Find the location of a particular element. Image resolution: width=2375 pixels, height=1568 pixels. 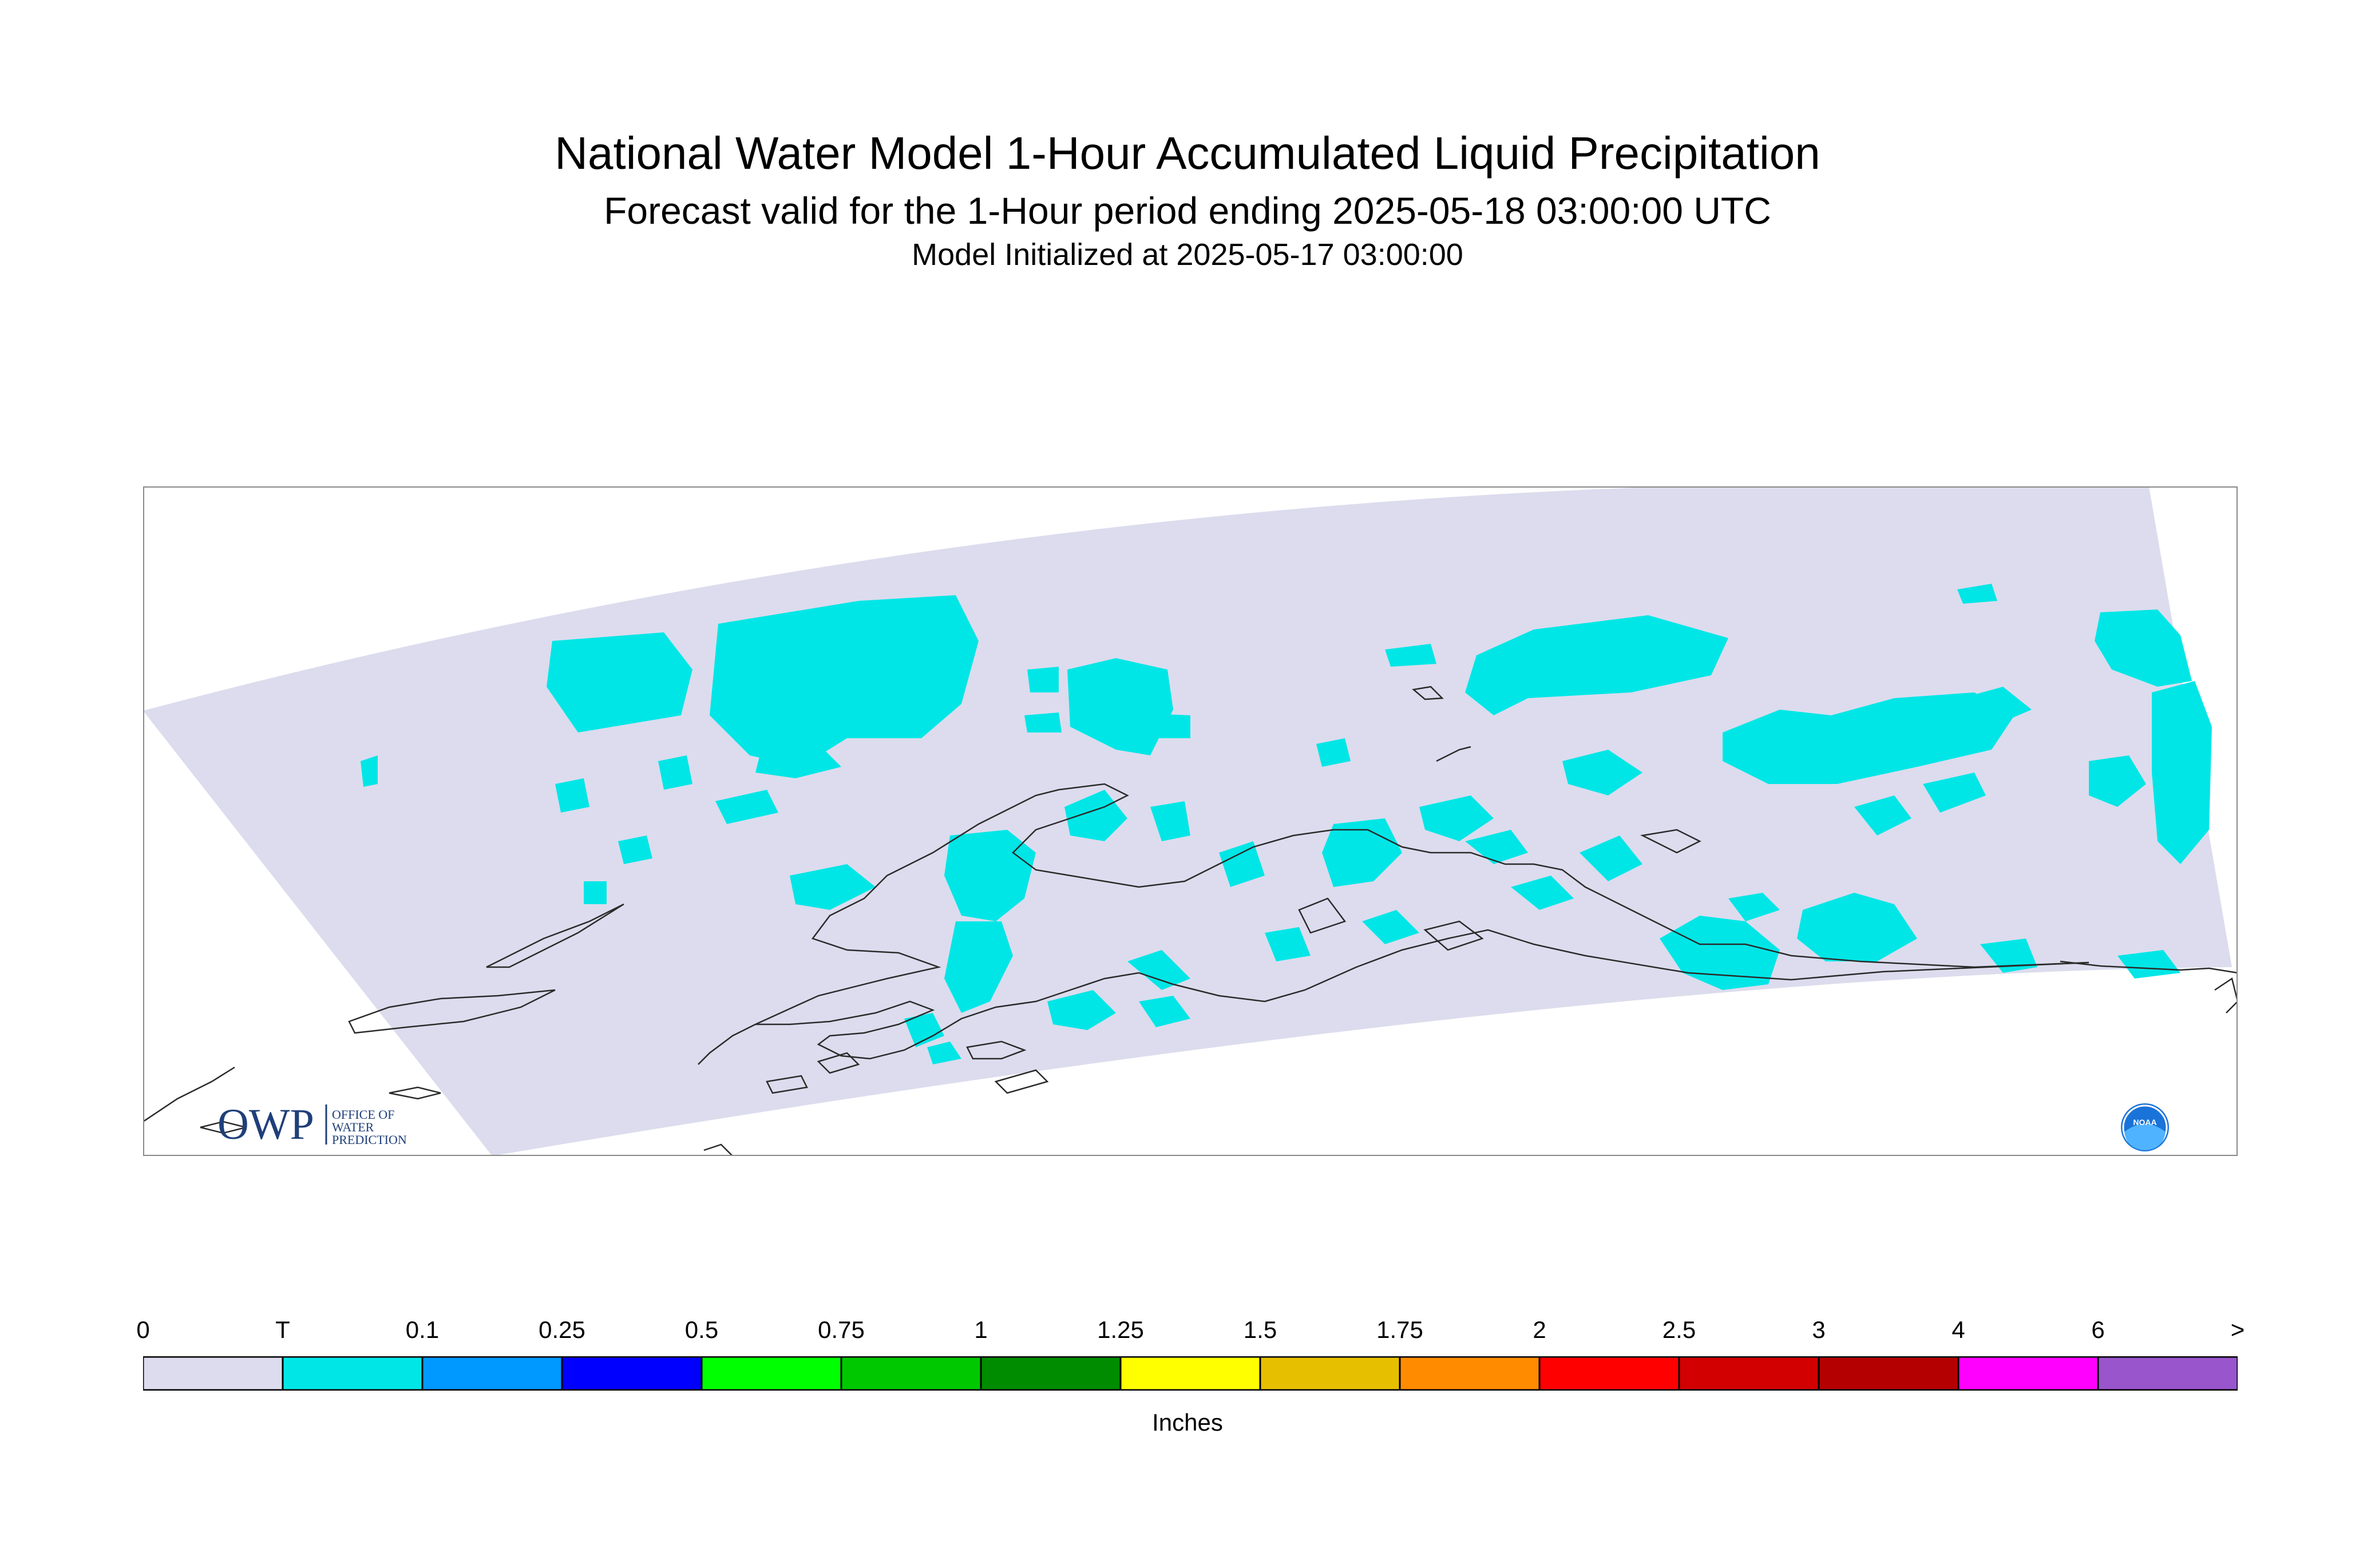

owp-logo-mark: OWP is located at coordinates (266, 1124).